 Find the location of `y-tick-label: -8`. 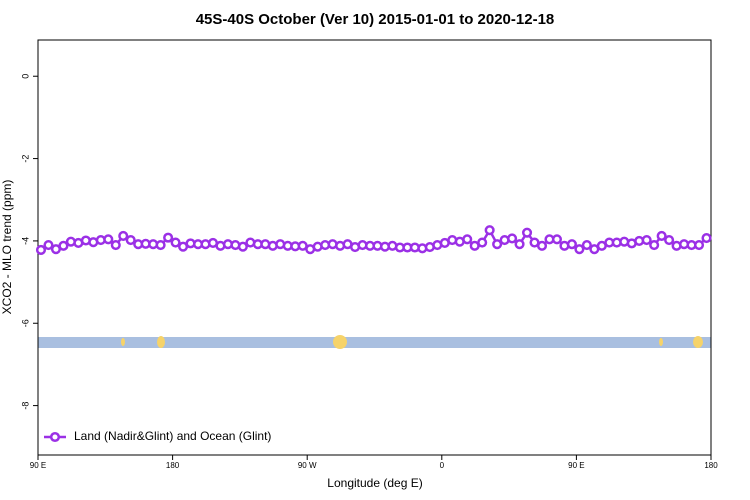

y-tick-label: -8 is located at coordinates (25, 406).